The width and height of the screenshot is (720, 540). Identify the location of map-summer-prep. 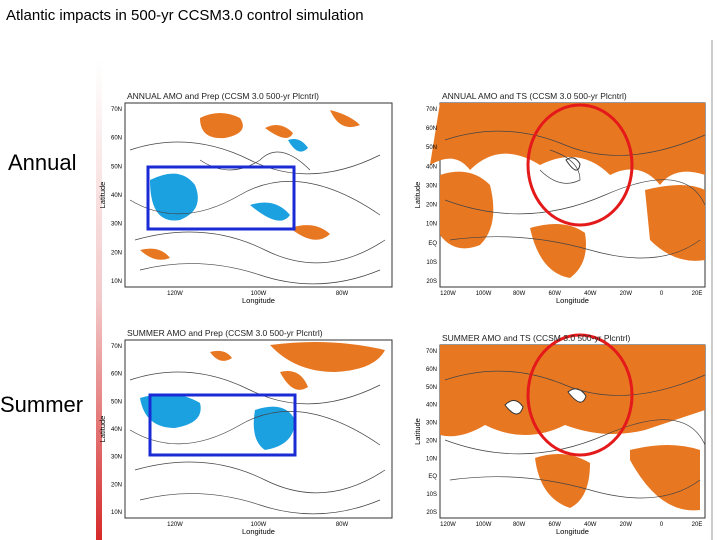
(258, 429).